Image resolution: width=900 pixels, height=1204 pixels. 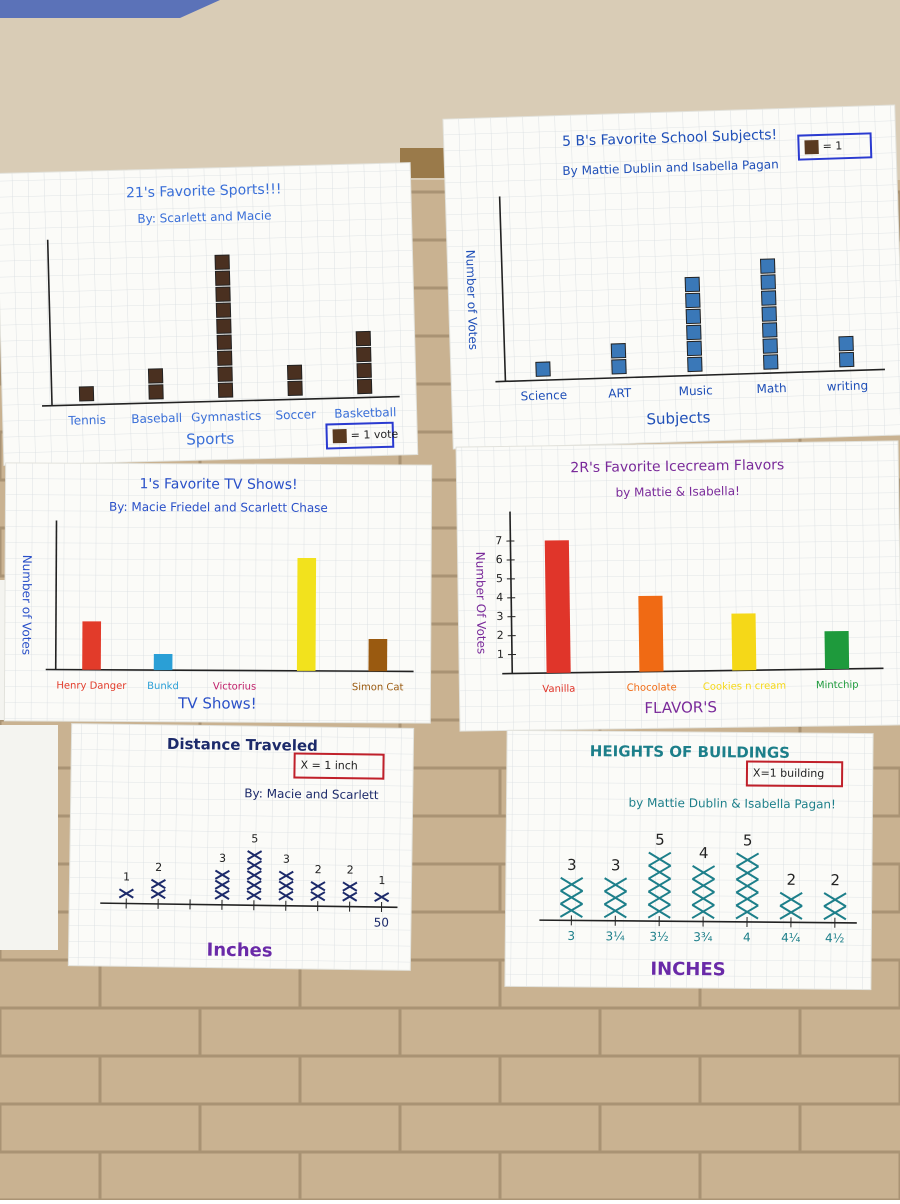 I want to click on x-tick-label: Gymnastics, so click(x=226, y=417).